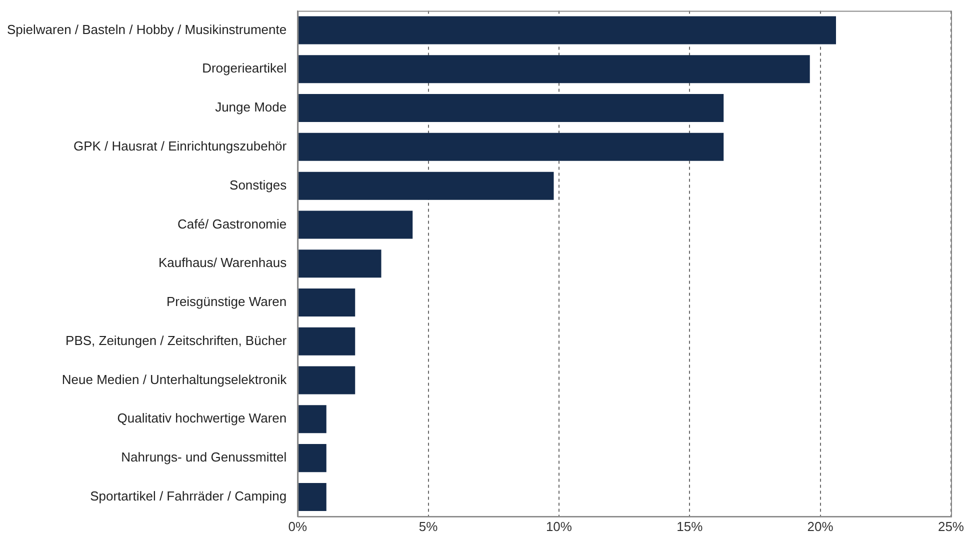 Image resolution: width=967 pixels, height=542 pixels. What do you see at coordinates (202, 418) in the screenshot?
I see `y-tick-label: Qualitativ hochwertige Waren` at bounding box center [202, 418].